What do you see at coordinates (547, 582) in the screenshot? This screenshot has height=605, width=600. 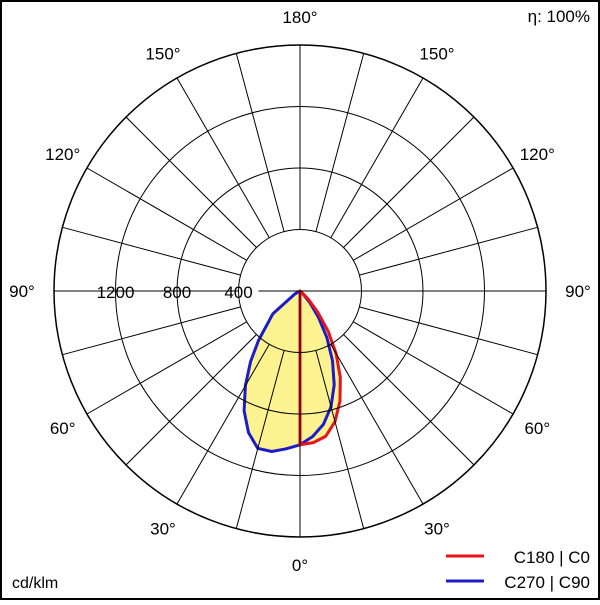 I see `legend-label-c270: C270 | C90` at bounding box center [547, 582].